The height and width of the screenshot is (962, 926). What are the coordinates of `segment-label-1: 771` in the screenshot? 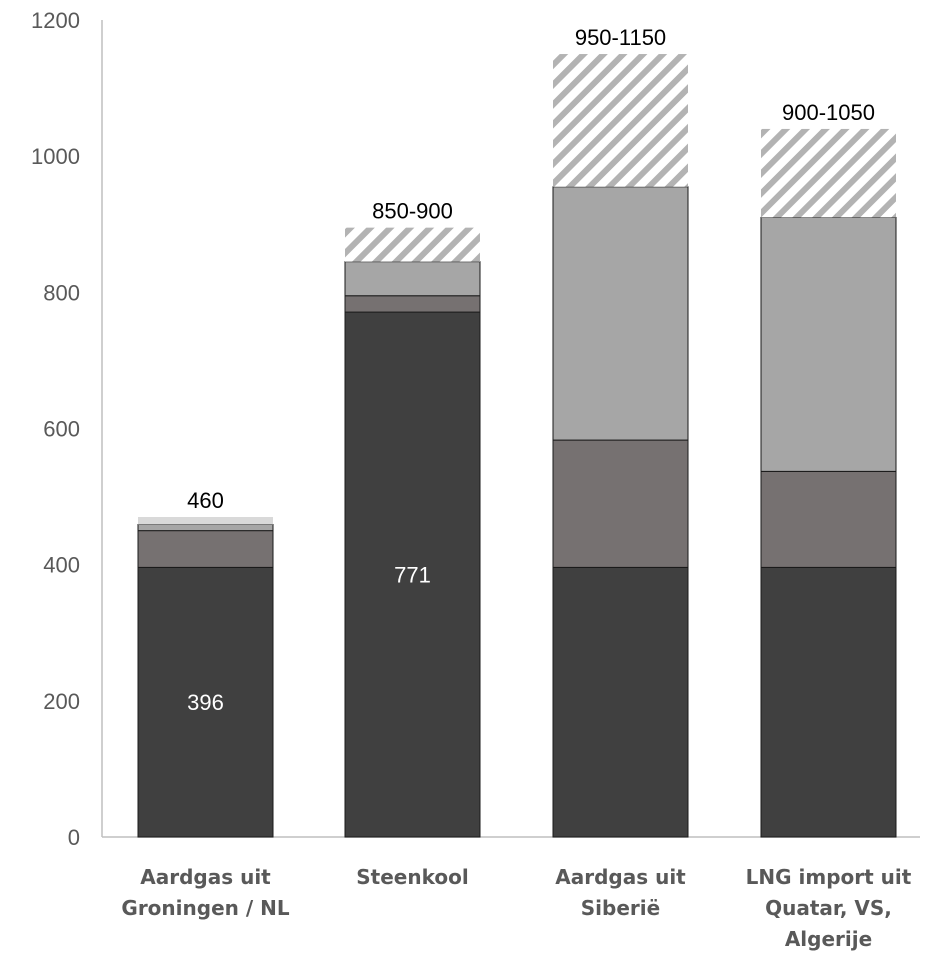 It's located at (412, 575).